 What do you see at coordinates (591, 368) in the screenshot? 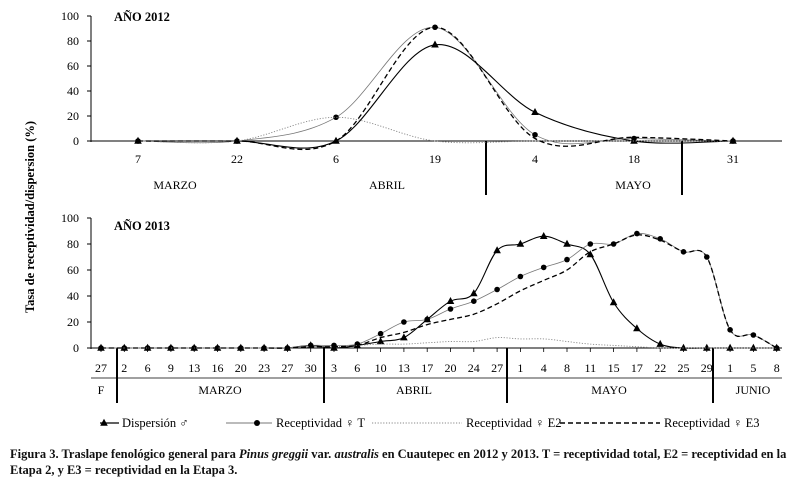
I see `x-tick-label: 11` at bounding box center [591, 368].